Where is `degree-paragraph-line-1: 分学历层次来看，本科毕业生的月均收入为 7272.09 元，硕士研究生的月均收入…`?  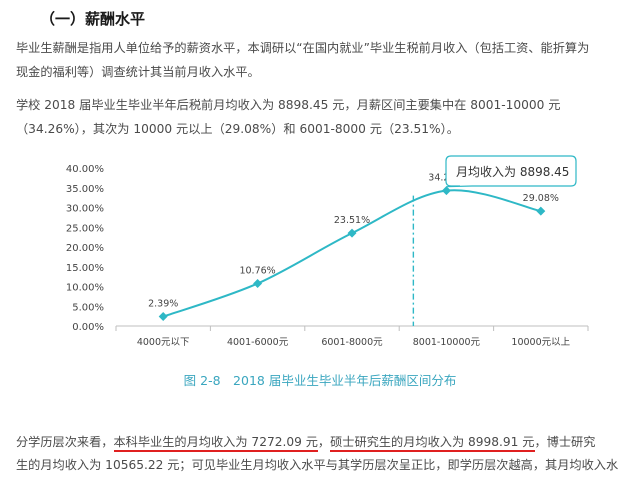 degree-paragraph-line-1: 分学历层次来看，本科毕业生的月均收入为 7272.09 元，硕士研究生的月均收入… is located at coordinates (305, 442).